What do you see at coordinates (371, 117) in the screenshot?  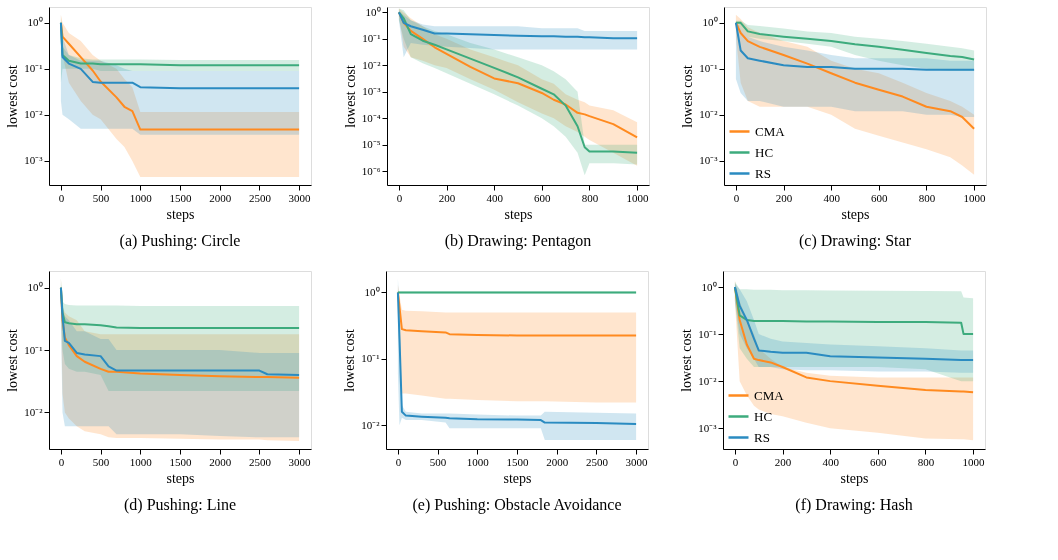 I see `y-tick-label: 10⁻⁴` at bounding box center [371, 117].